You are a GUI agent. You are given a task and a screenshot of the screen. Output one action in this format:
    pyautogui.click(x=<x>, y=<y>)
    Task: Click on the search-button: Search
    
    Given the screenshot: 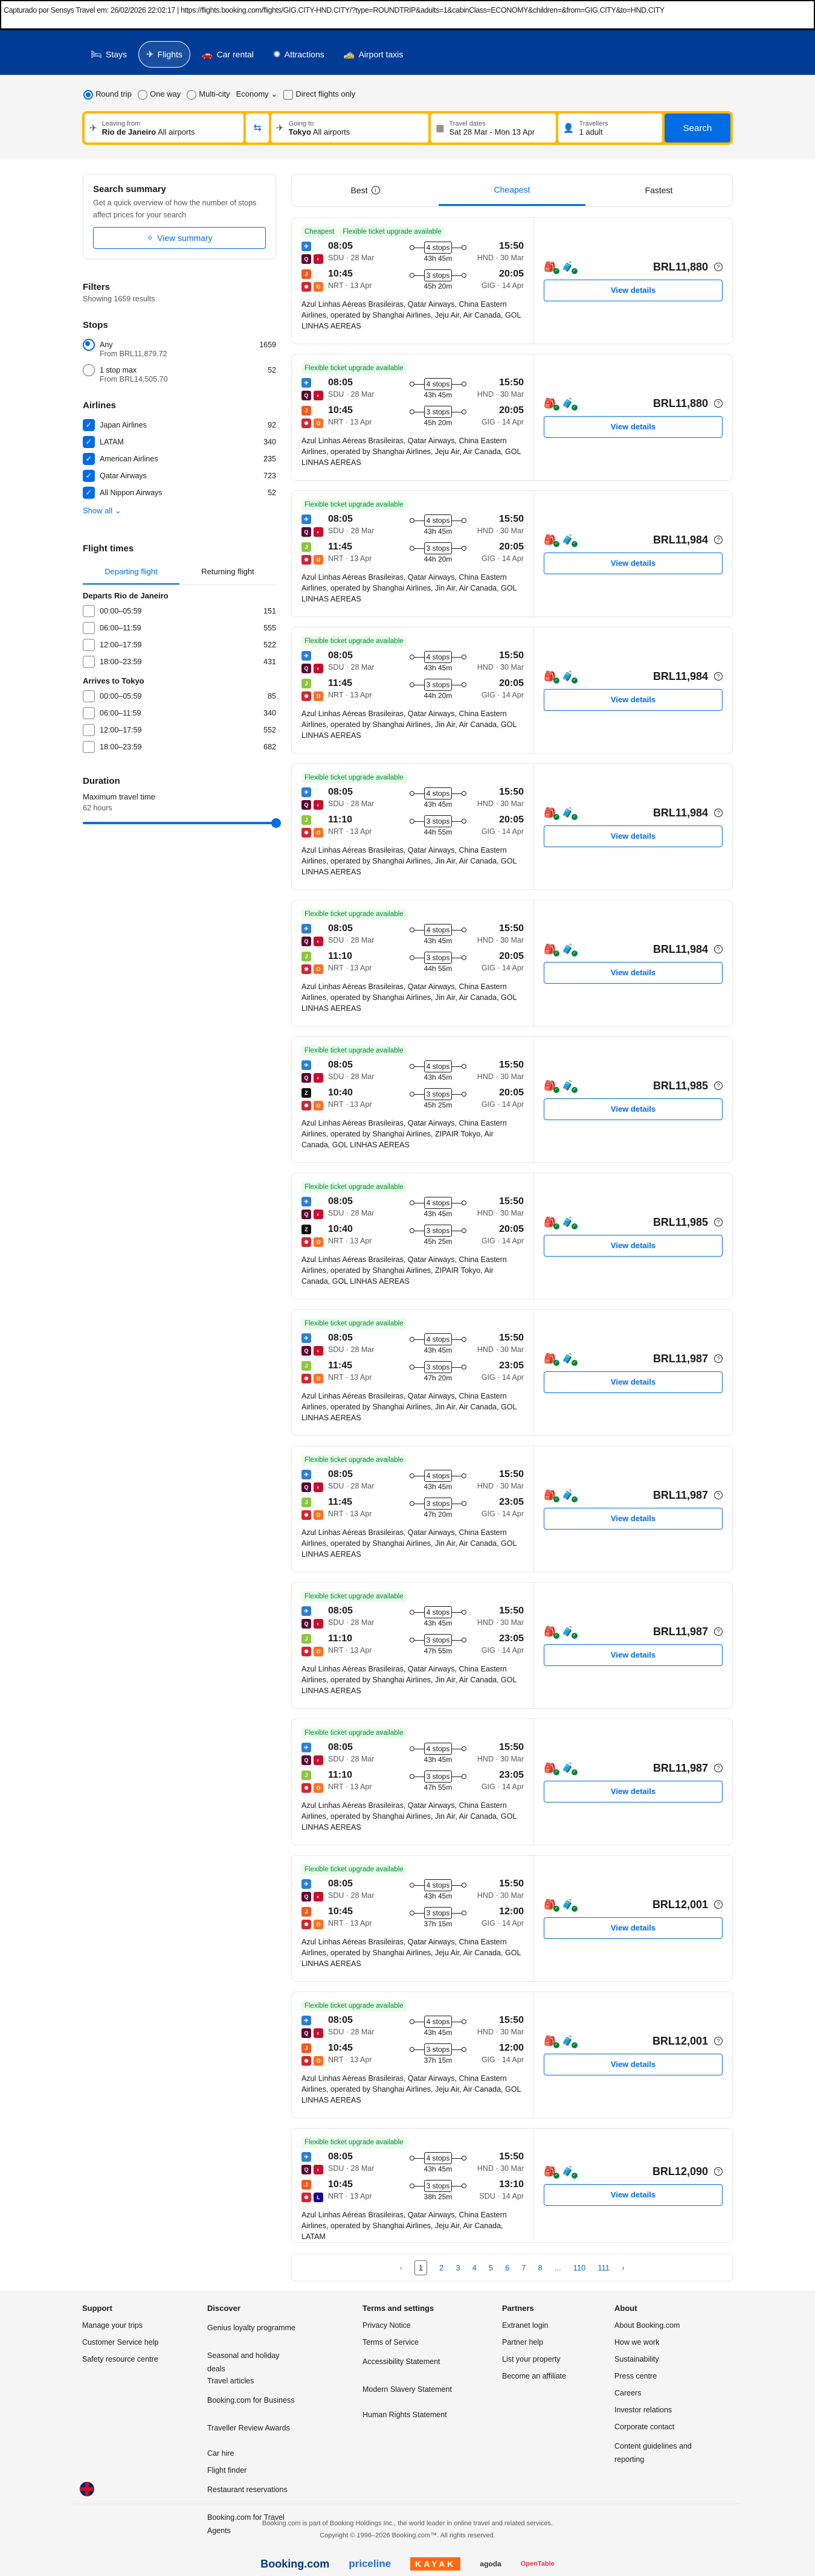 What is the action you would take?
    pyautogui.click(x=697, y=128)
    